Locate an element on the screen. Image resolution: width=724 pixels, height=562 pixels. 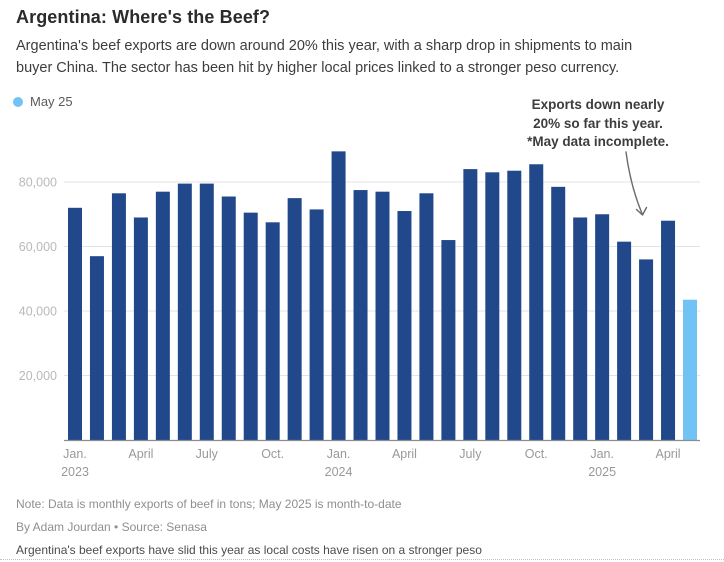
bar-Jan 2024 is located at coordinates (338, 296).